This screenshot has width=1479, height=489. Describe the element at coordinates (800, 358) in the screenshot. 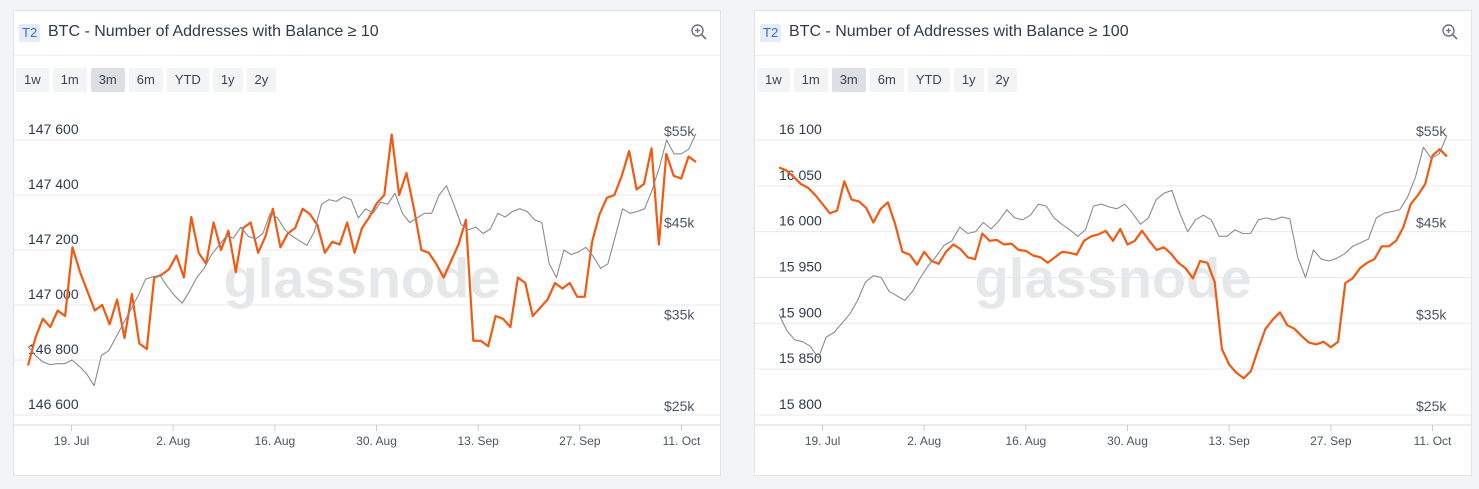

I see `y-tick-label: 15 850` at that location.